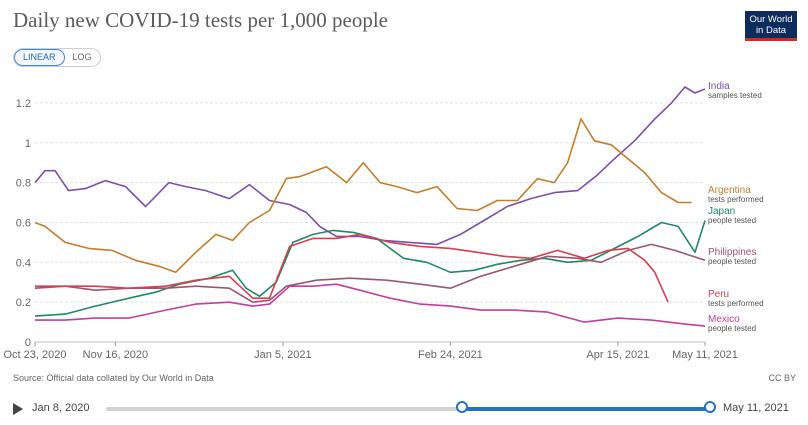  I want to click on y-tick-label: 0.4, so click(23, 263).